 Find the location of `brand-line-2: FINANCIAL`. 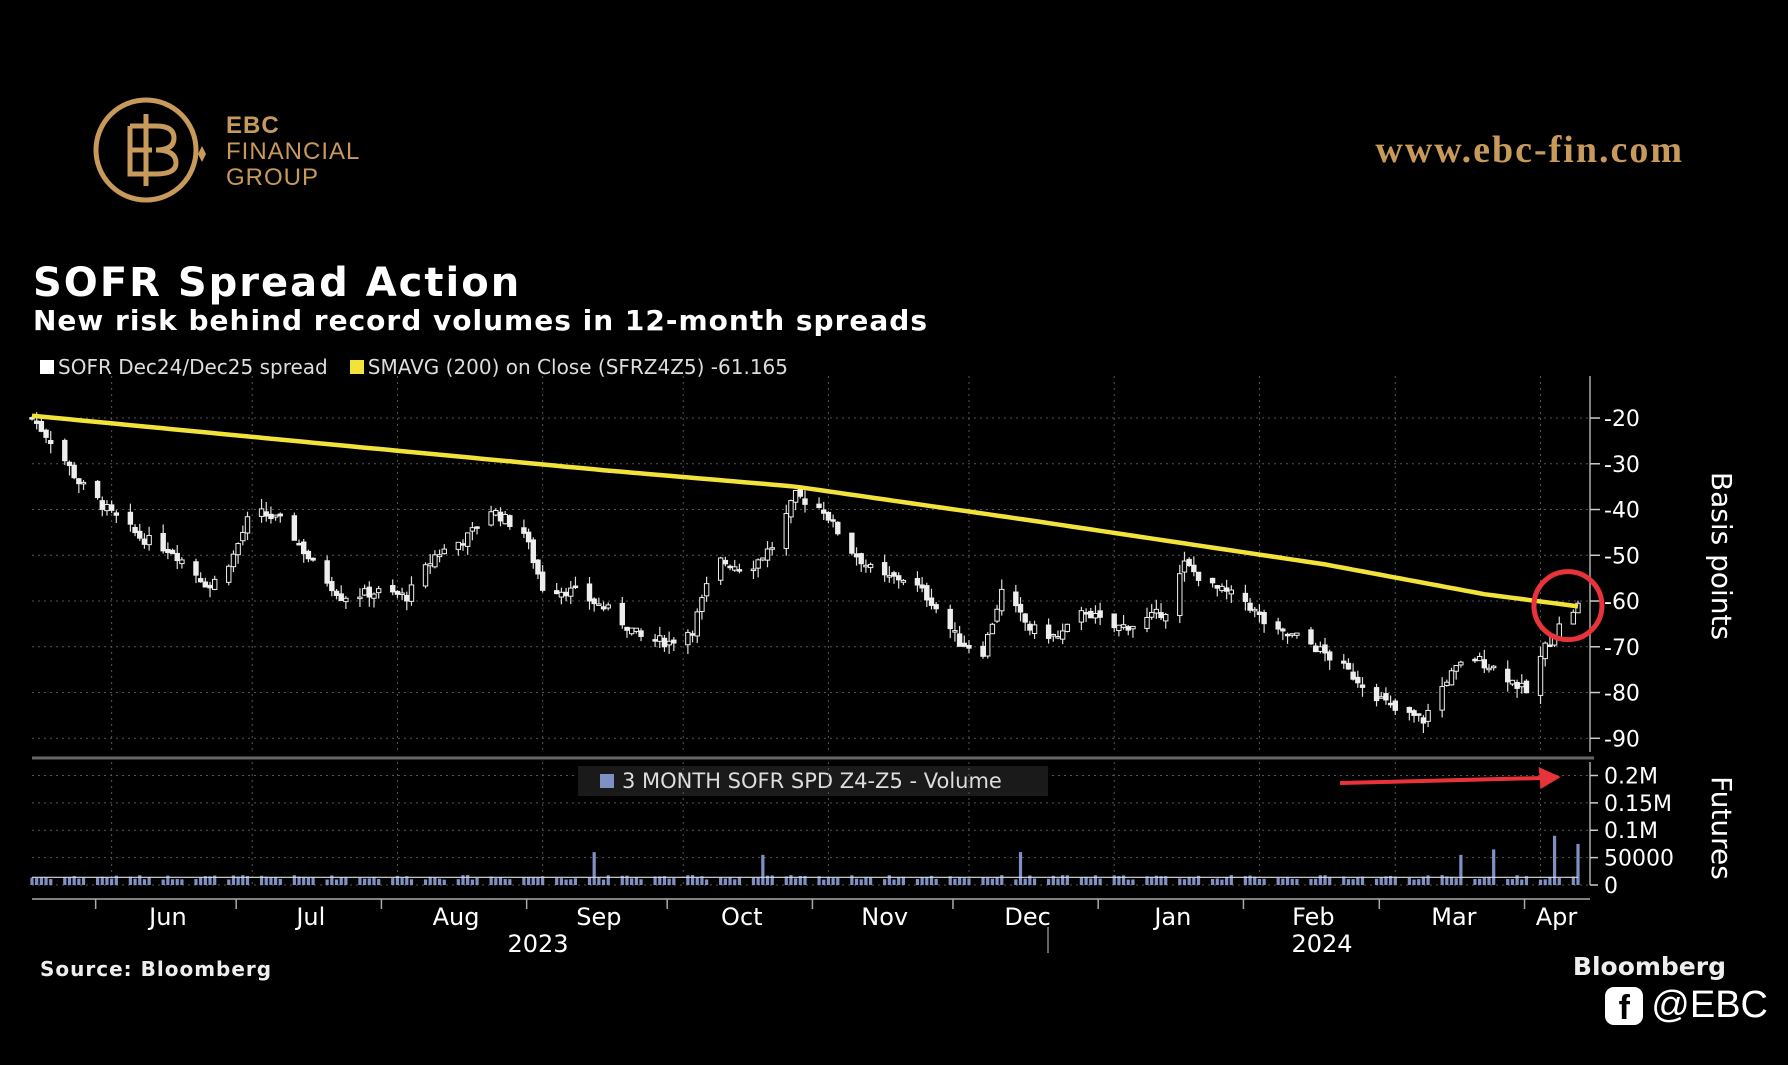

brand-line-2: FINANCIAL is located at coordinates (293, 151).